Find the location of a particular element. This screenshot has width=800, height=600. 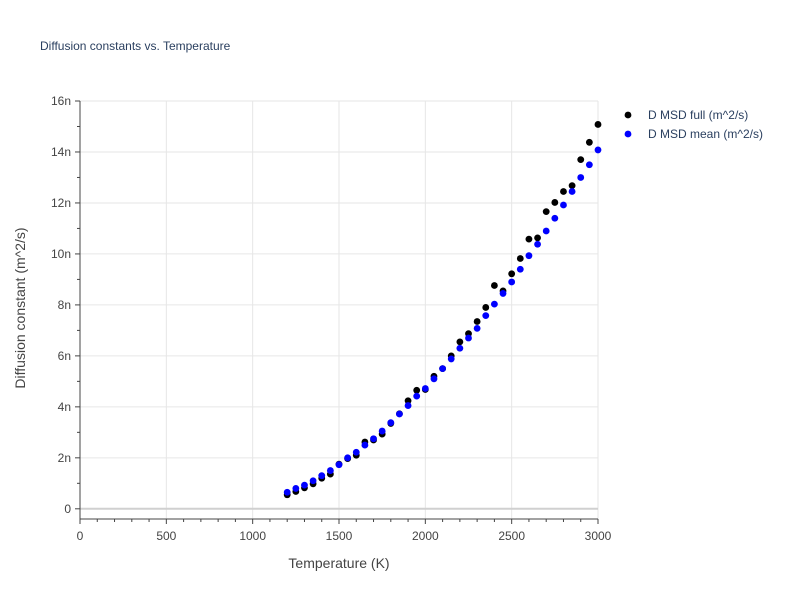

y-tick-label: 16n is located at coordinates (61, 101).